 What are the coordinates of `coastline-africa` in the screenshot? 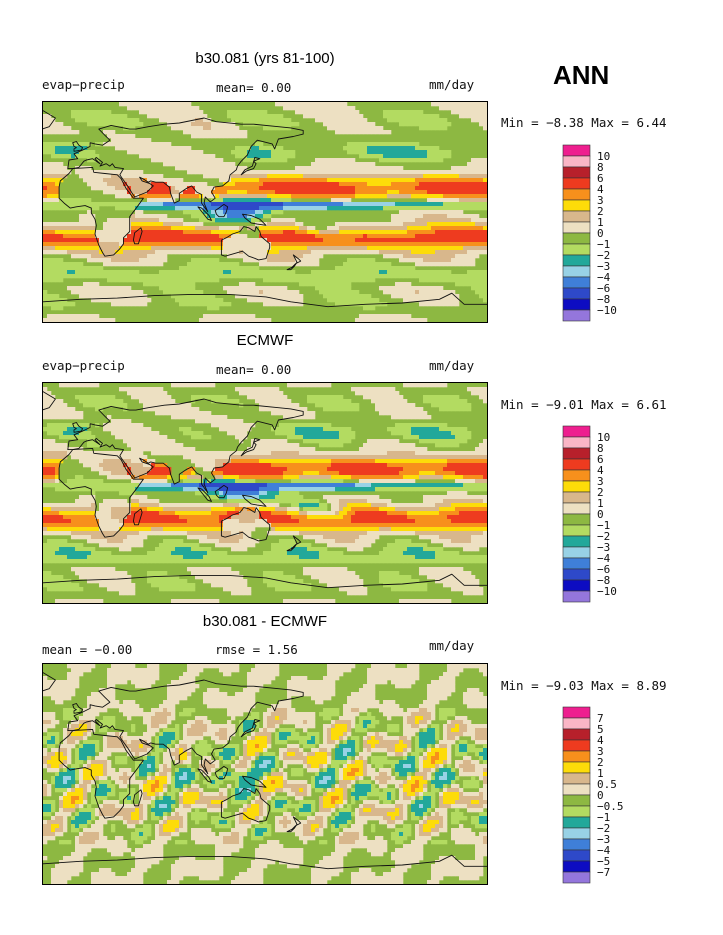 It's located at (101, 211).